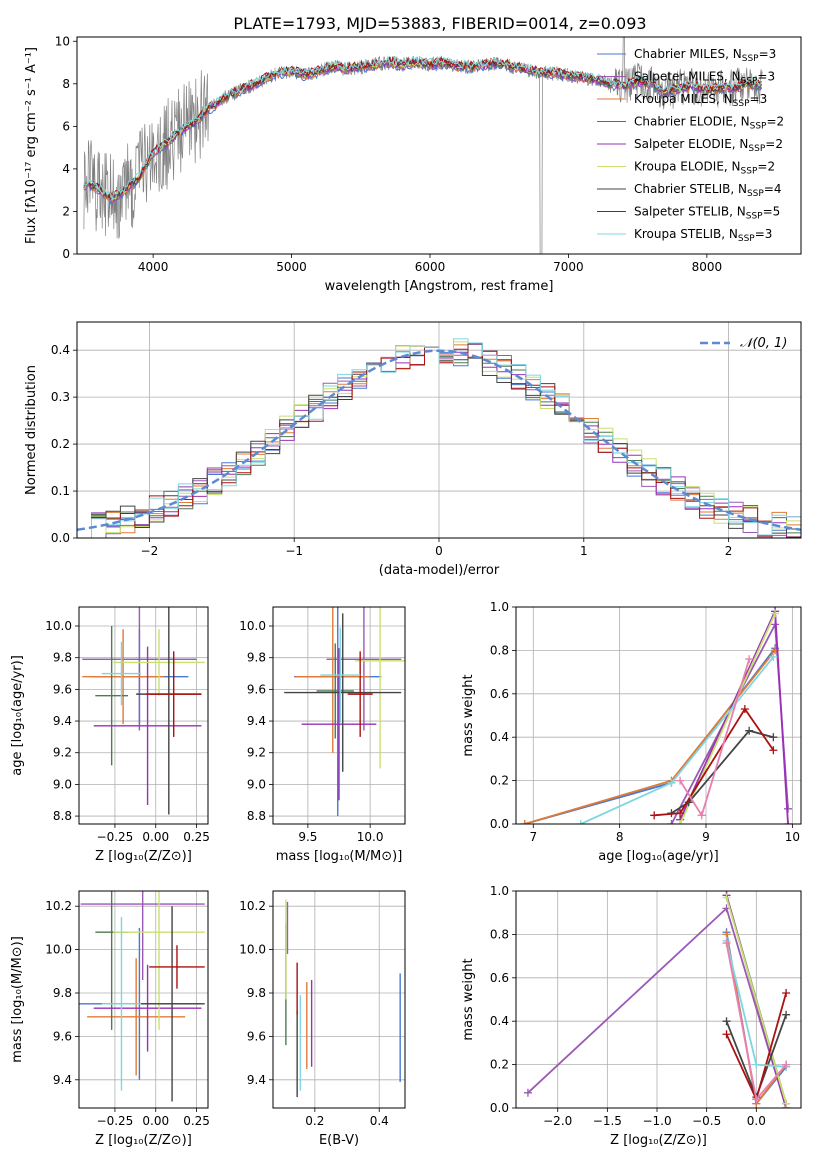 Image resolution: width=819 pixels, height=1170 pixels. Describe the element at coordinates (557, 1121) in the screenshot. I see `x-tick-label: −2.0` at that location.